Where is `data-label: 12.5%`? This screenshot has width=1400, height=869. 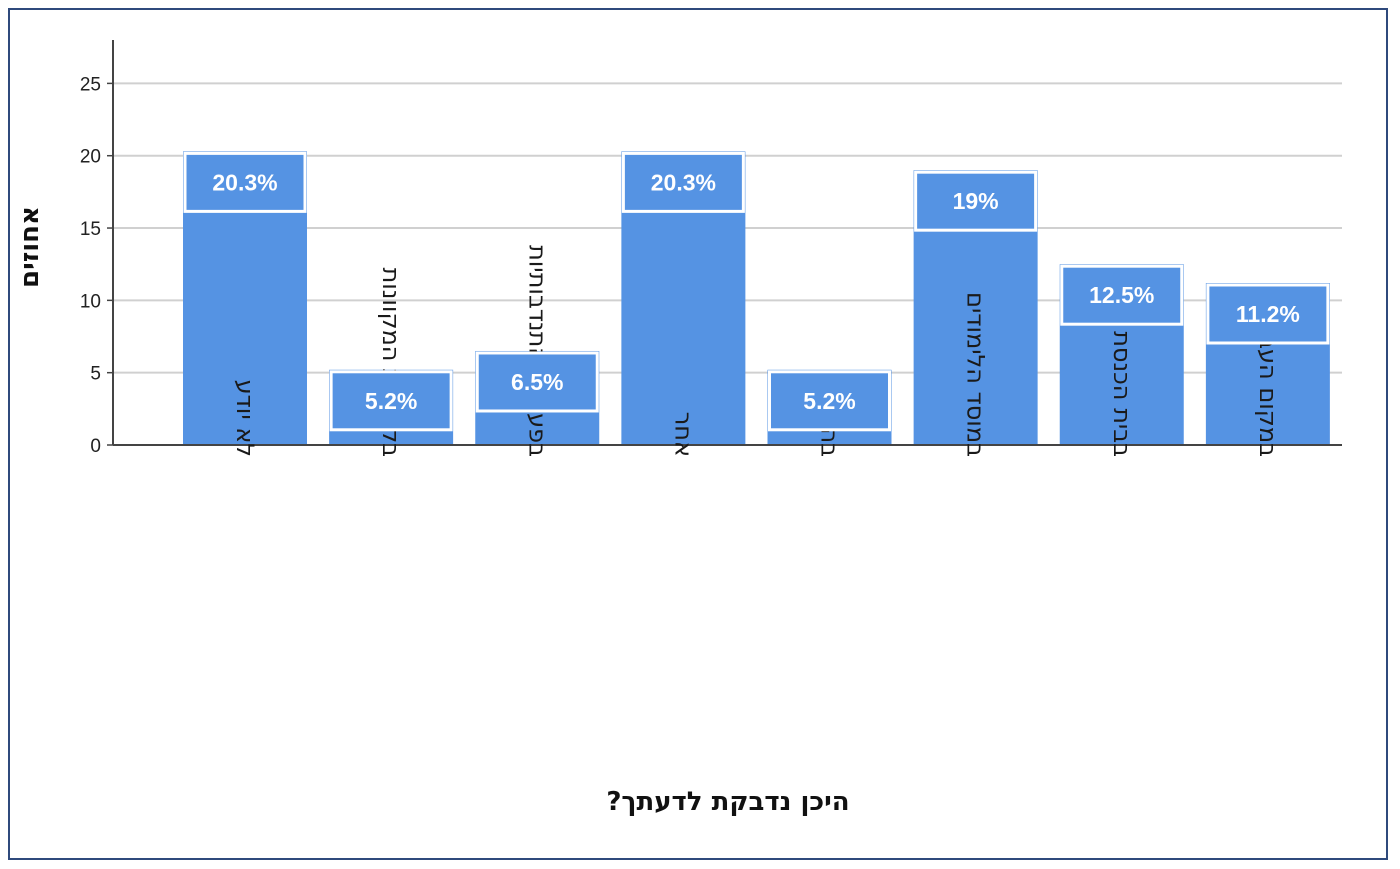 data-label: 12.5% is located at coordinates (1121, 295).